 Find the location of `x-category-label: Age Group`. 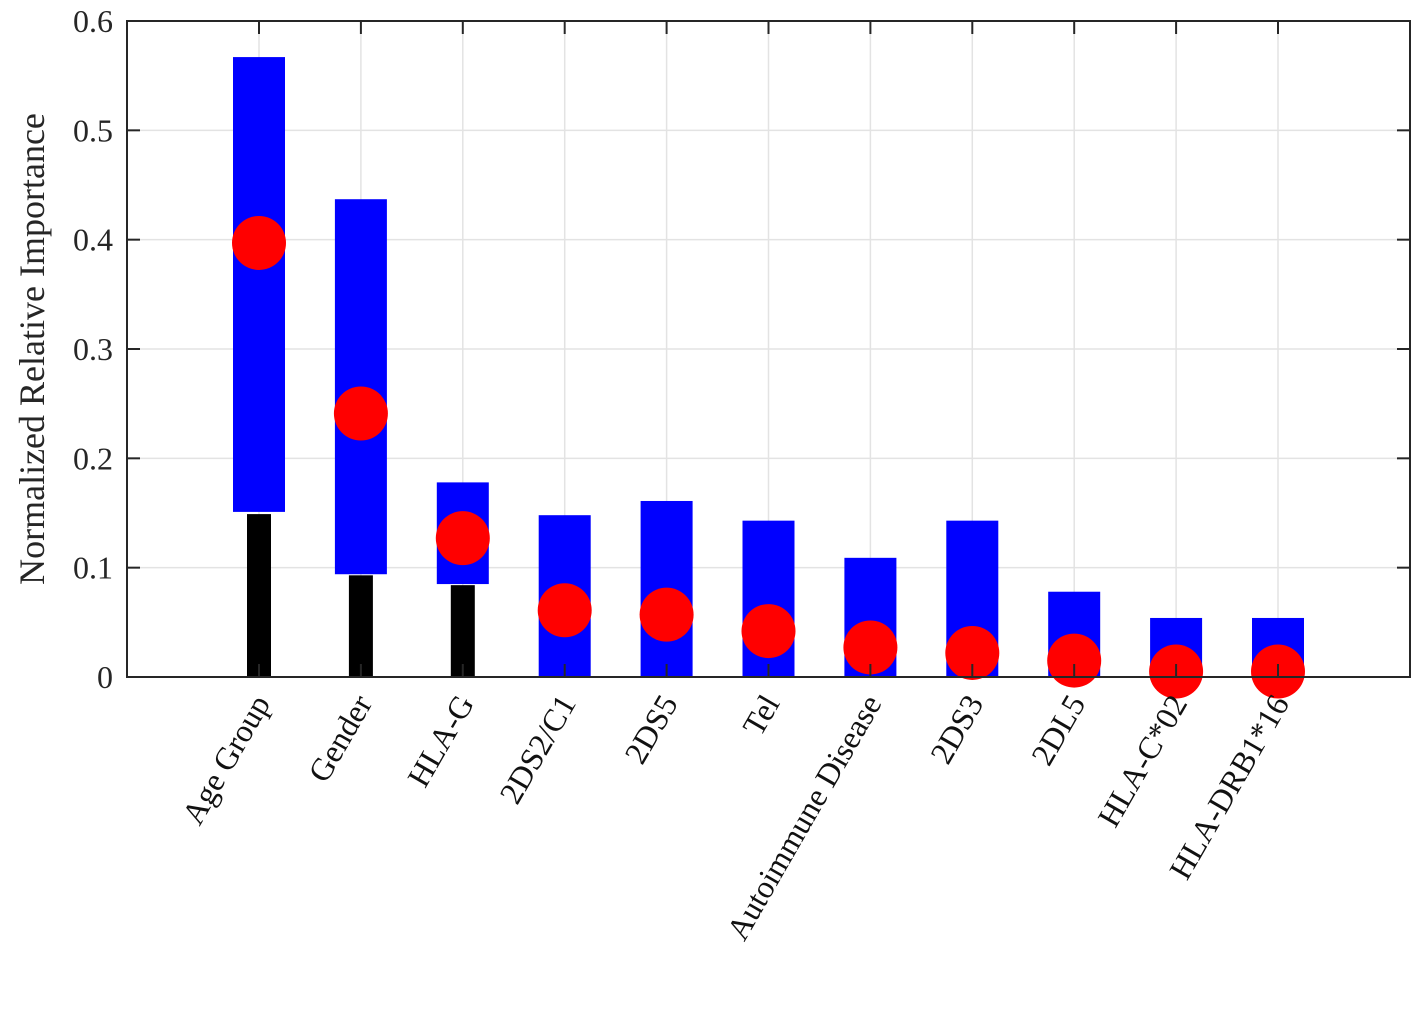

x-category-label: Age Group is located at coordinates (225, 760).